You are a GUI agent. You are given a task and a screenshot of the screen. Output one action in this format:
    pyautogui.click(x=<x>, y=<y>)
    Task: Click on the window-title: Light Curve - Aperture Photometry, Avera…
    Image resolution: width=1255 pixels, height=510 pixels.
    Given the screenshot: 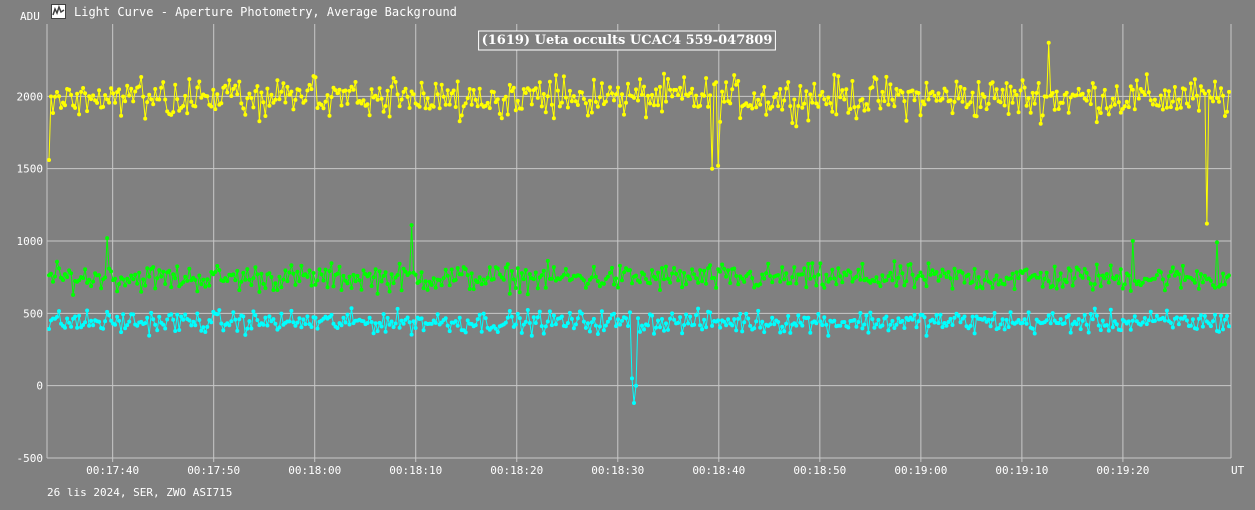 What is the action you would take?
    pyautogui.click(x=265, y=12)
    